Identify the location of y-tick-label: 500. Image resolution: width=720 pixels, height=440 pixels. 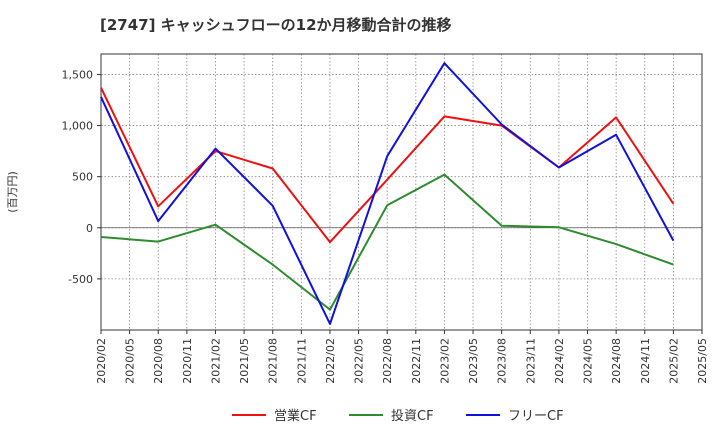
(82, 177).